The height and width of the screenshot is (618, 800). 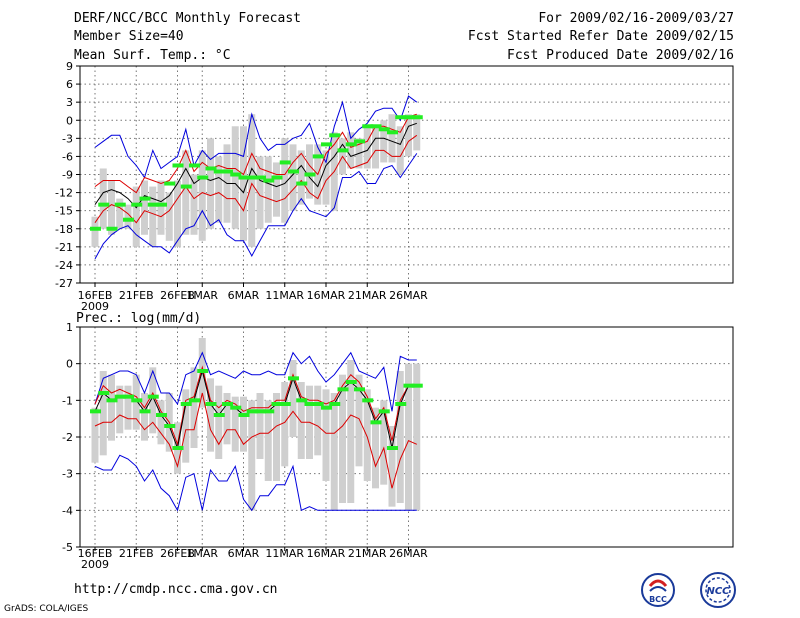 What do you see at coordinates (284, 295) in the screenshot?
I see `temp-xtick-label: 11MAR` at bounding box center [284, 295].